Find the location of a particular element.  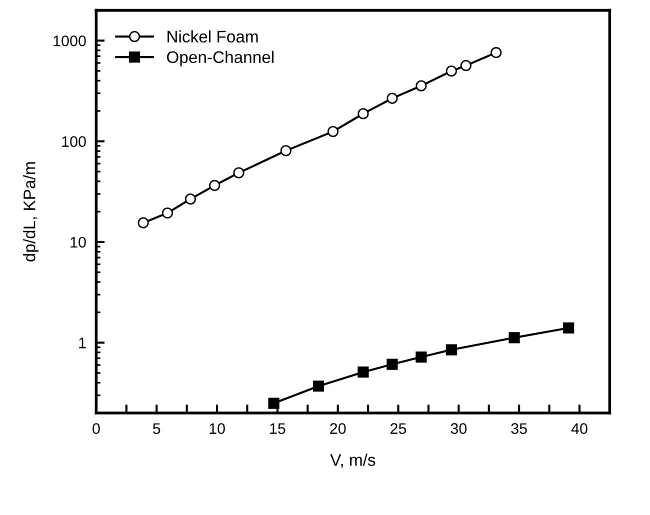

legend-label: Nickel Foam is located at coordinates (213, 36).